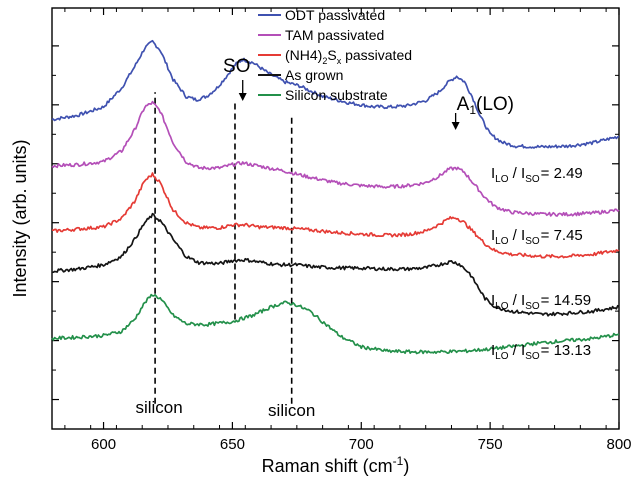  I want to click on x-tick-label: 700, so click(361, 444).